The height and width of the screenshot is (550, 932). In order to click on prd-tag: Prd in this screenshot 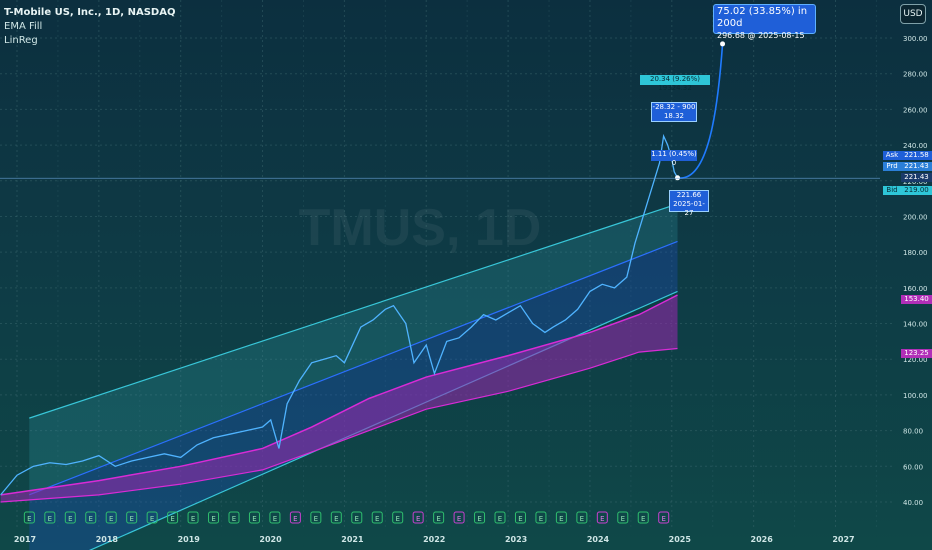, I will do `click(892, 166)`.